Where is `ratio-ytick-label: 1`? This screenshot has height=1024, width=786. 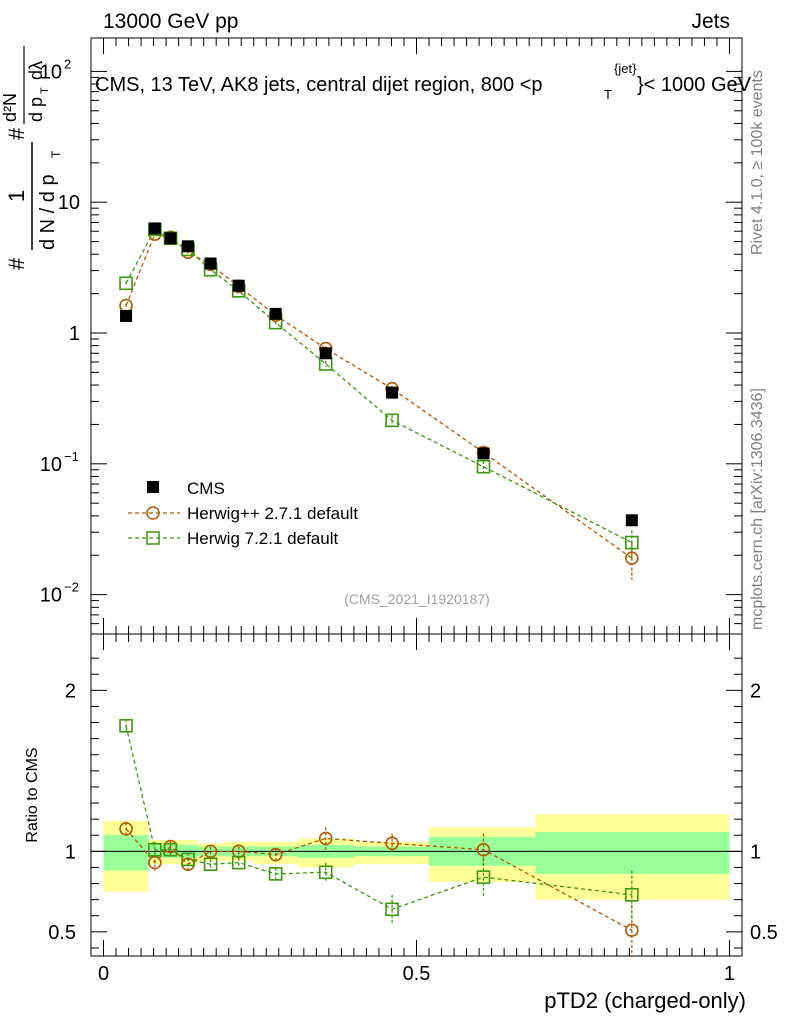
ratio-ytick-label: 1 is located at coordinates (70, 852).